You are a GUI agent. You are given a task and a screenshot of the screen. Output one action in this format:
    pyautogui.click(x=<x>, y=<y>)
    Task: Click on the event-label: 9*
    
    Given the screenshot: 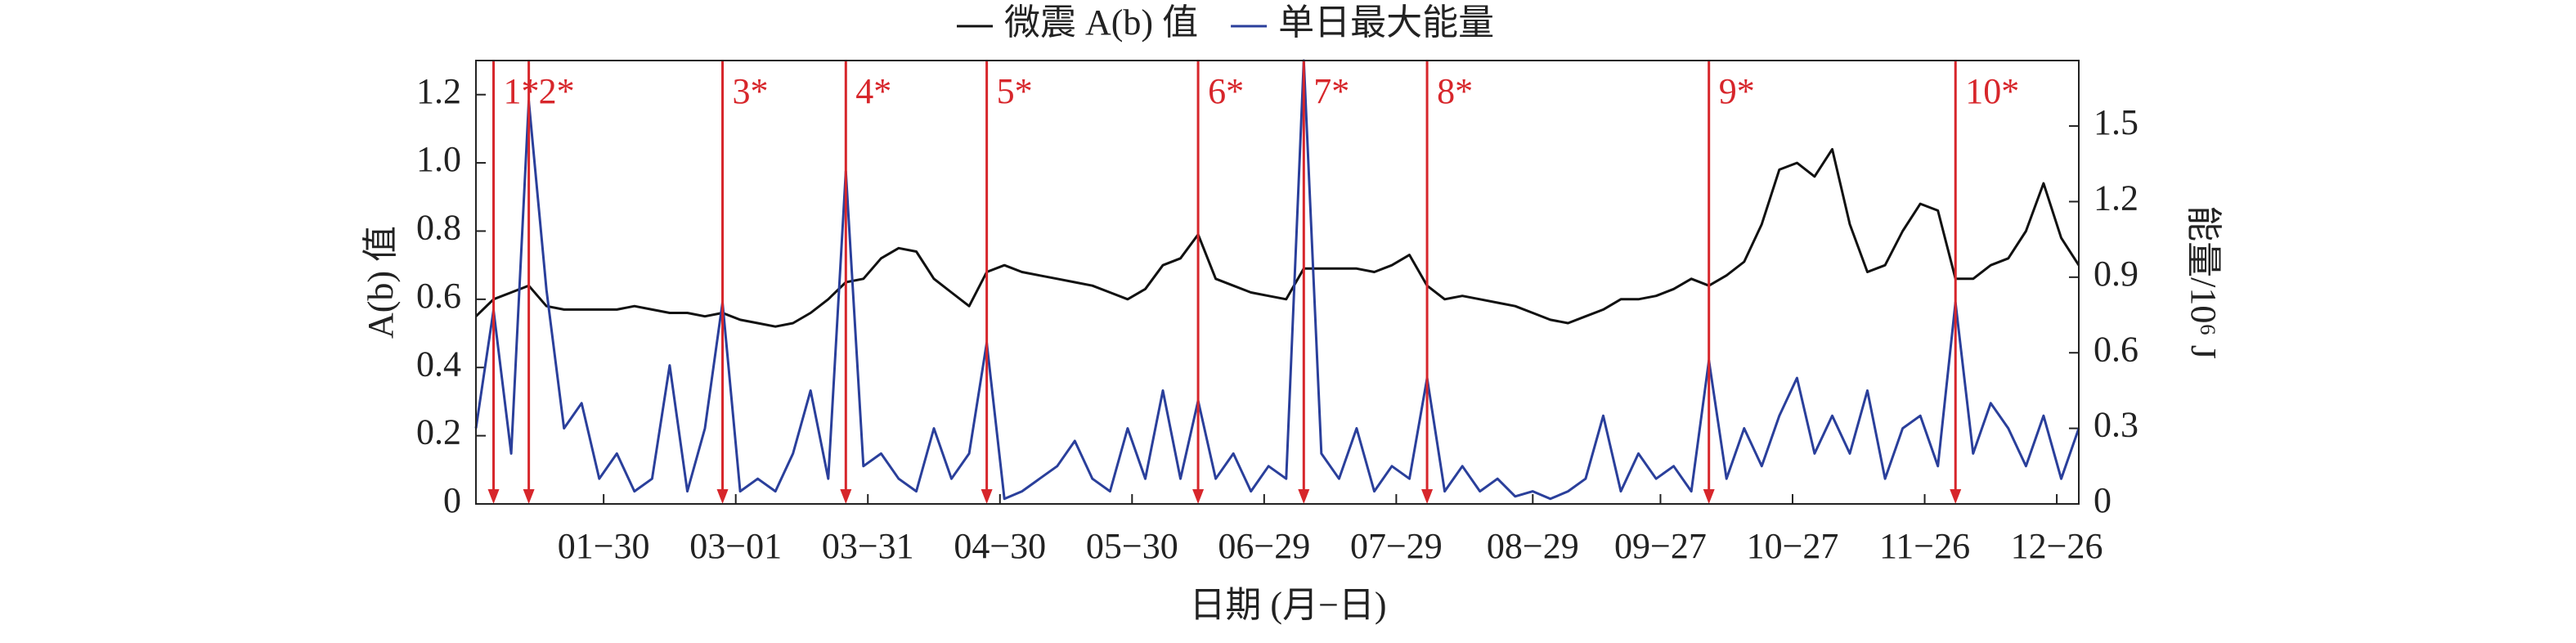 What is the action you would take?
    pyautogui.click(x=1737, y=91)
    